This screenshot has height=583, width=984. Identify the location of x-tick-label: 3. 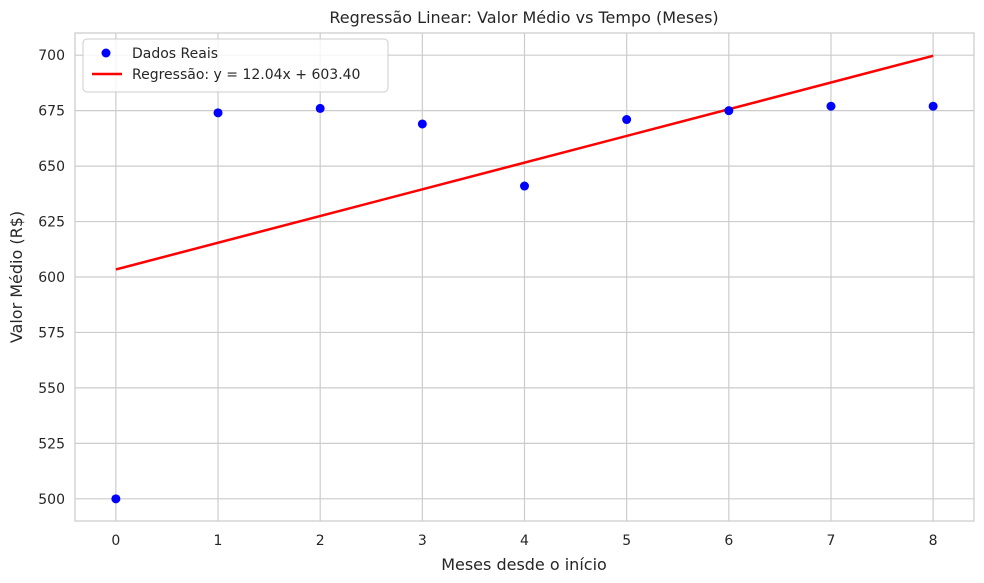
(422, 541).